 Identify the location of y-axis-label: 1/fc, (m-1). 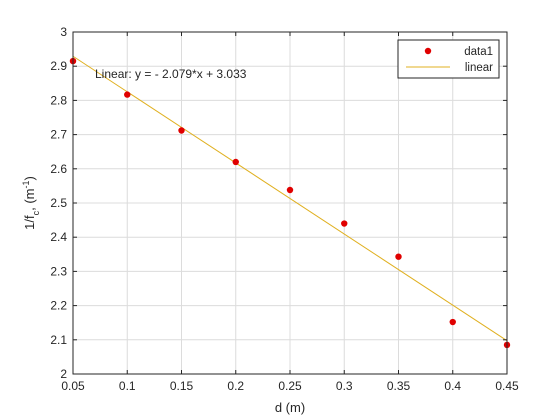
(31, 203).